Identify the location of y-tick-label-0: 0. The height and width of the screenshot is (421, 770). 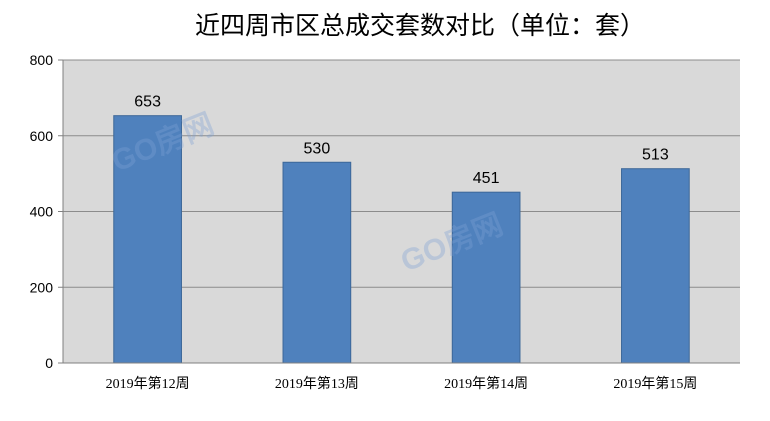
(49, 363).